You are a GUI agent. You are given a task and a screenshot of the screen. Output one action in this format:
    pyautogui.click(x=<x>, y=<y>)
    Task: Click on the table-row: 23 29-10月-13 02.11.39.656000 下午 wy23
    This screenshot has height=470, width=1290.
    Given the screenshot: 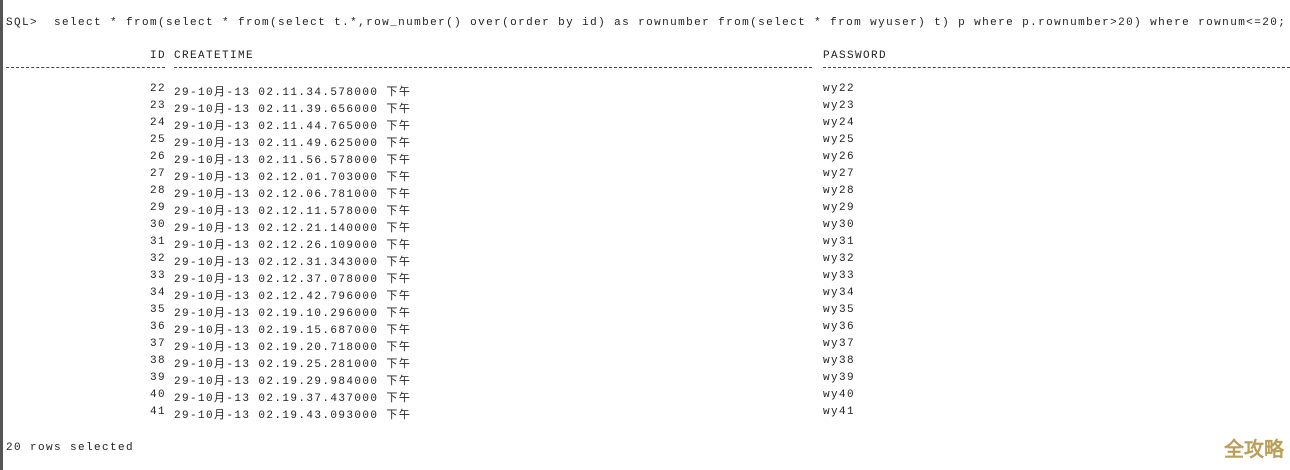 What is the action you would take?
    pyautogui.click(x=645, y=108)
    